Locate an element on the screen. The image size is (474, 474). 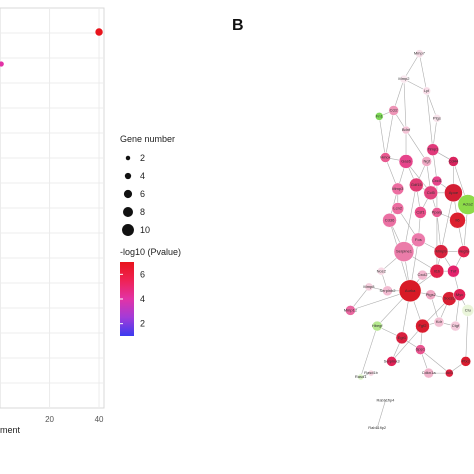
network-node-label: Acta2 is located at coordinates (468, 204).